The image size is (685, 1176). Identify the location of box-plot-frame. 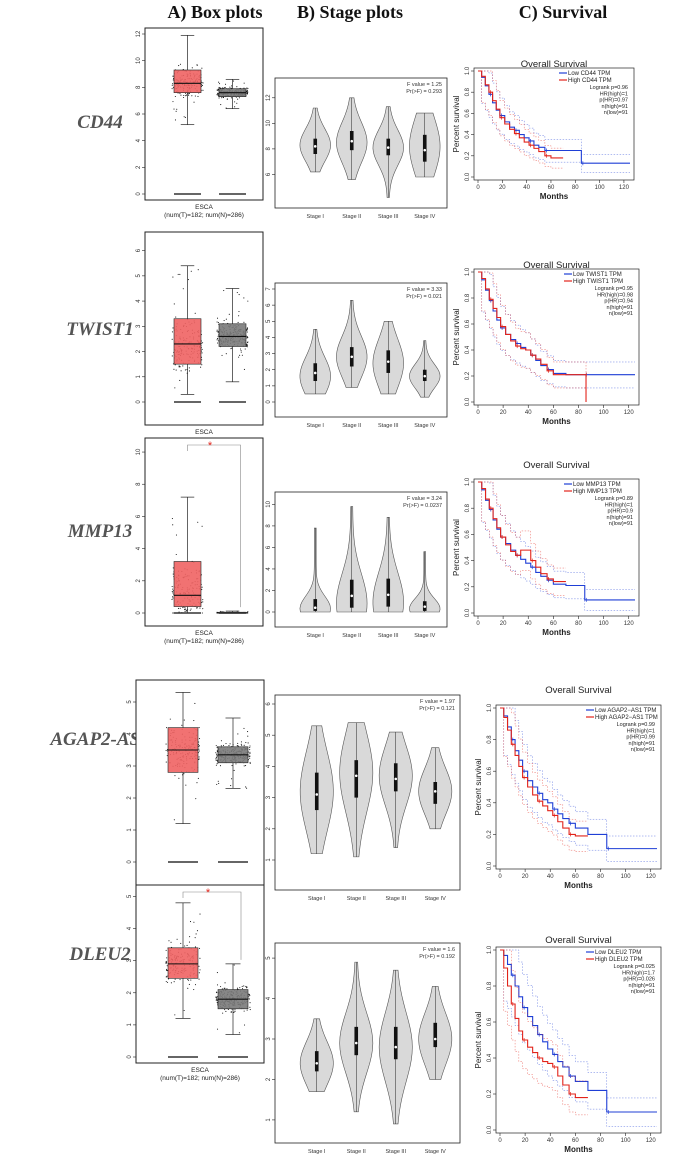
(200, 784).